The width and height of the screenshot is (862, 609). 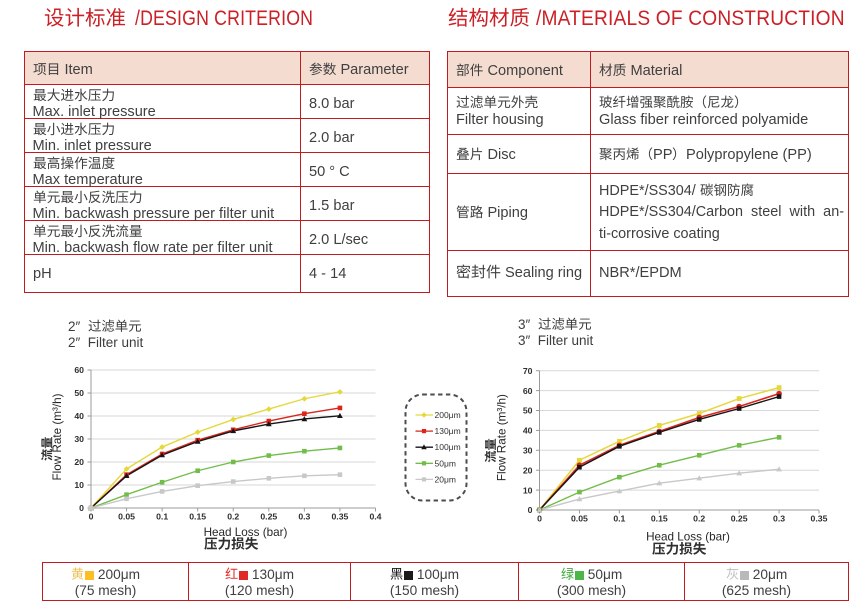 What do you see at coordinates (448, 431) in the screenshot?
I see `svg-text: 130μm` at bounding box center [448, 431].